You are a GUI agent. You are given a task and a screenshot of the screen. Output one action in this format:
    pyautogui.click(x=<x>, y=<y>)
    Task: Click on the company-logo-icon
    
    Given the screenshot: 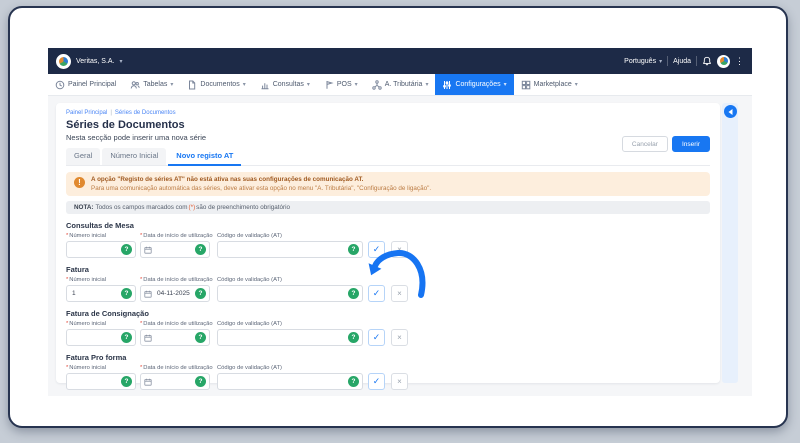 What is the action you would take?
    pyautogui.click(x=63, y=61)
    